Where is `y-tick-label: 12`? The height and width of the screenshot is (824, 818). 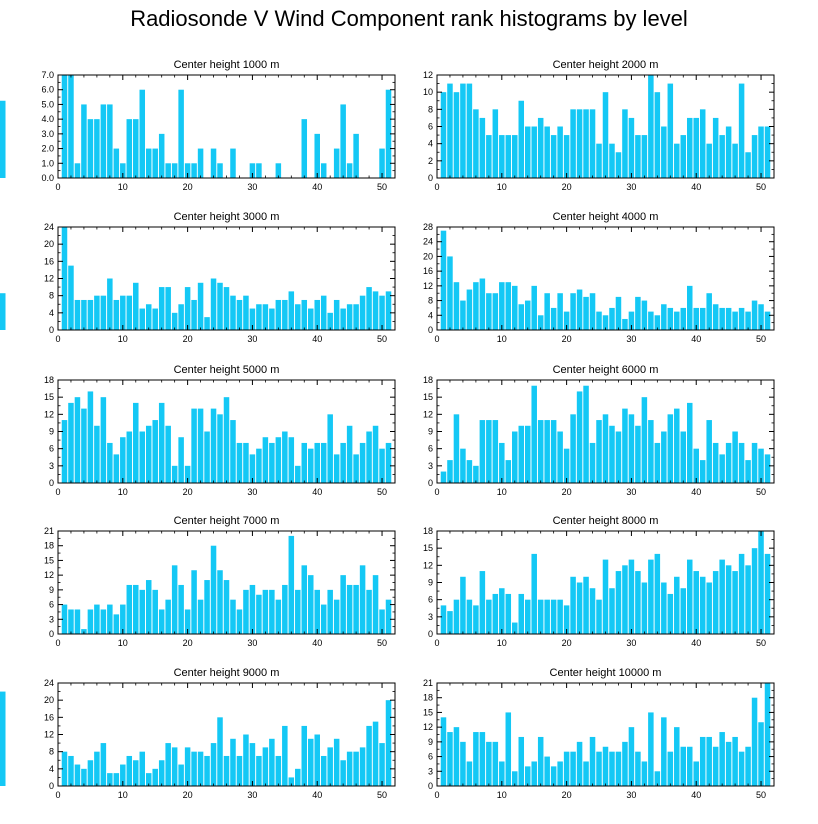
y-tick-label: 12 is located at coordinates (428, 414).